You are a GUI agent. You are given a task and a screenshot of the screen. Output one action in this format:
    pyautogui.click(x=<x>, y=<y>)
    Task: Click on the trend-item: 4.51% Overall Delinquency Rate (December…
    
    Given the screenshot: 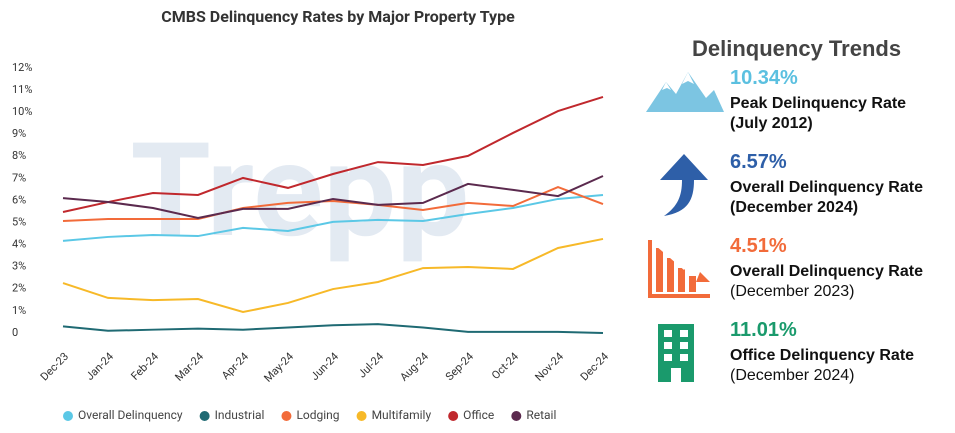 What is the action you would take?
    pyautogui.click(x=837, y=268)
    